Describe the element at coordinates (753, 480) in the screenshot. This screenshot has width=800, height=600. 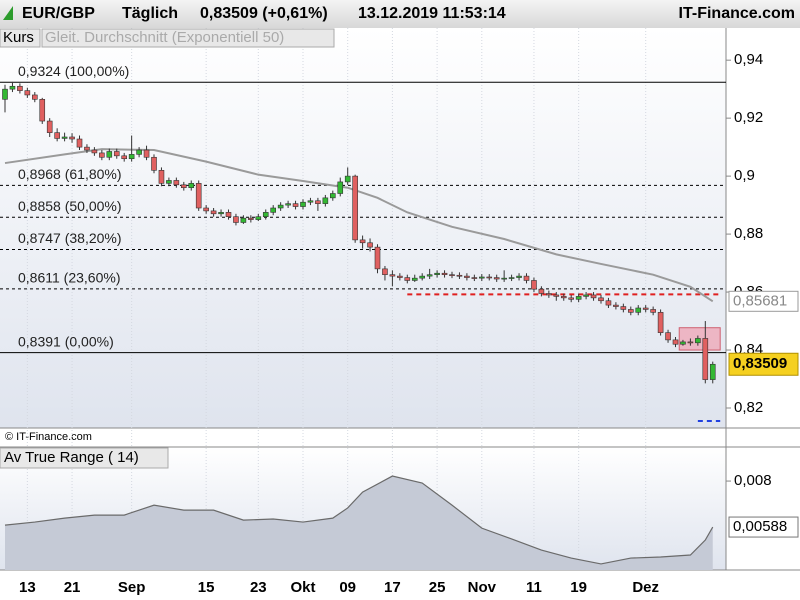
I see `y-tick-label: 0,008` at that location.